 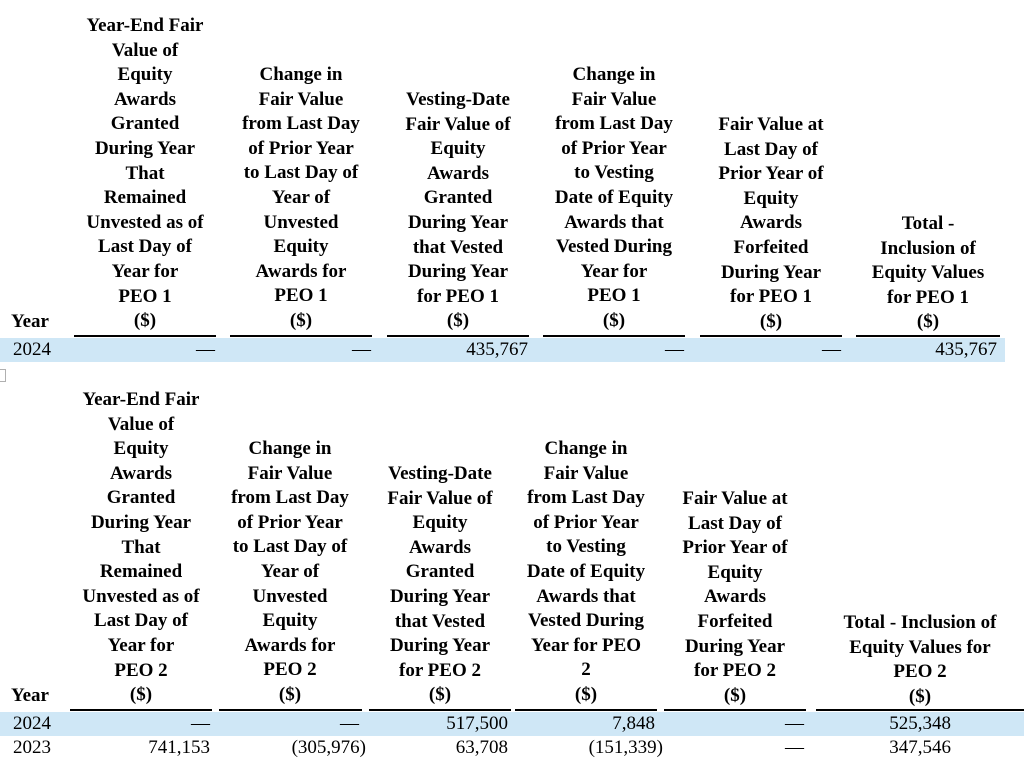 What do you see at coordinates (625, 747) in the screenshot?
I see `table-cell: (151,339)` at bounding box center [625, 747].